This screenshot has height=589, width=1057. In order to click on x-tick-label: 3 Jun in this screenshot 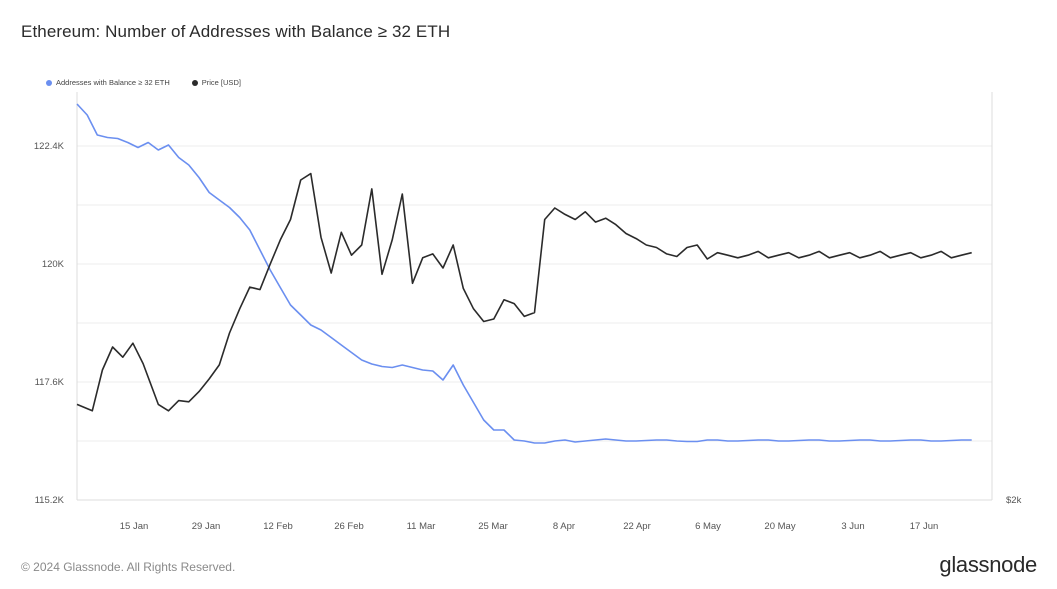, I will do `click(852, 526)`.